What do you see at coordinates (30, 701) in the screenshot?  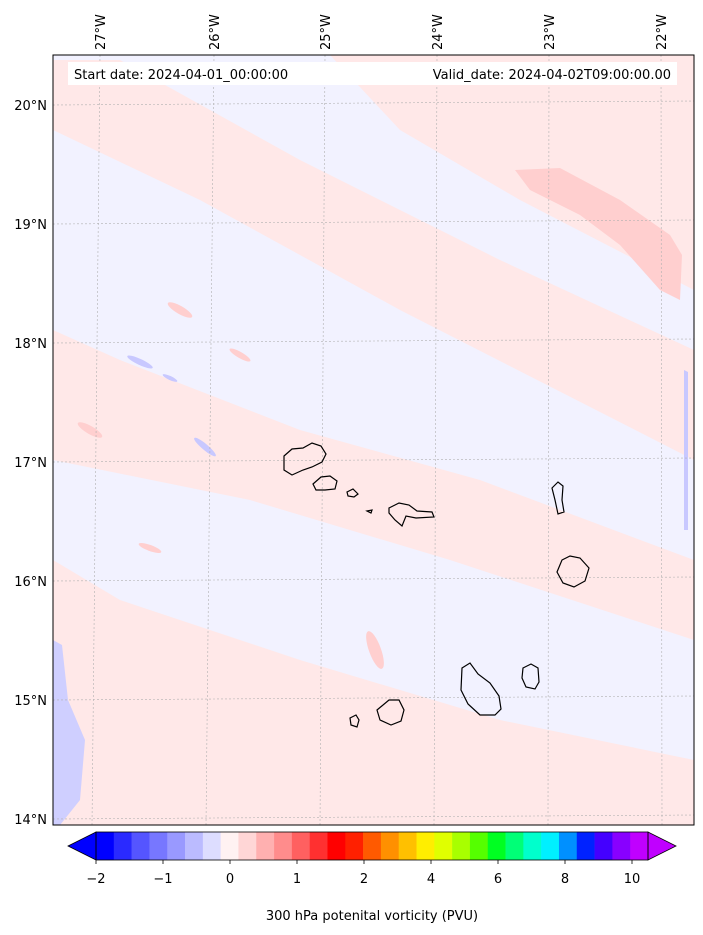 I see `lat-tick-label: 15°N` at bounding box center [30, 701].